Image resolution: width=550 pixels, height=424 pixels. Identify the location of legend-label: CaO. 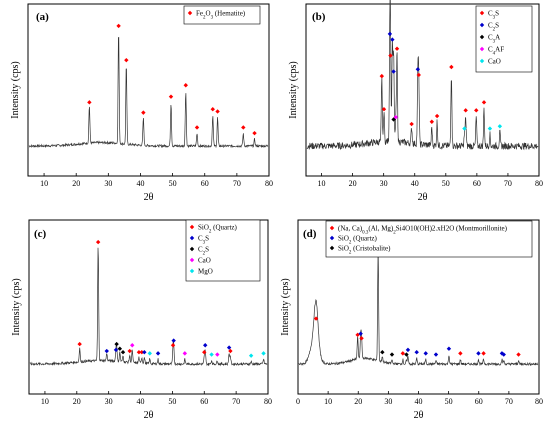
(494, 62).